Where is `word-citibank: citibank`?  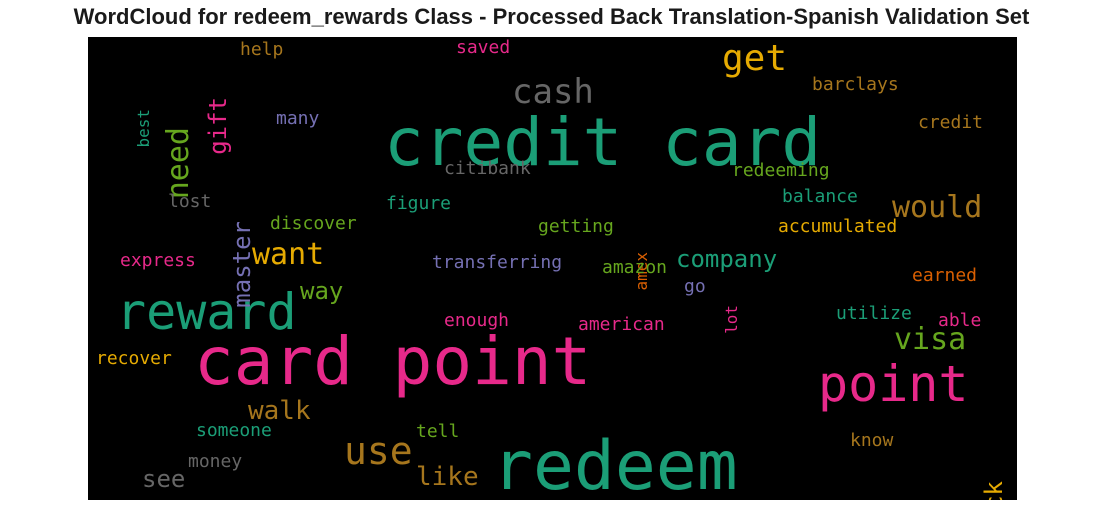
word-citibank: citibank is located at coordinates (487, 168).